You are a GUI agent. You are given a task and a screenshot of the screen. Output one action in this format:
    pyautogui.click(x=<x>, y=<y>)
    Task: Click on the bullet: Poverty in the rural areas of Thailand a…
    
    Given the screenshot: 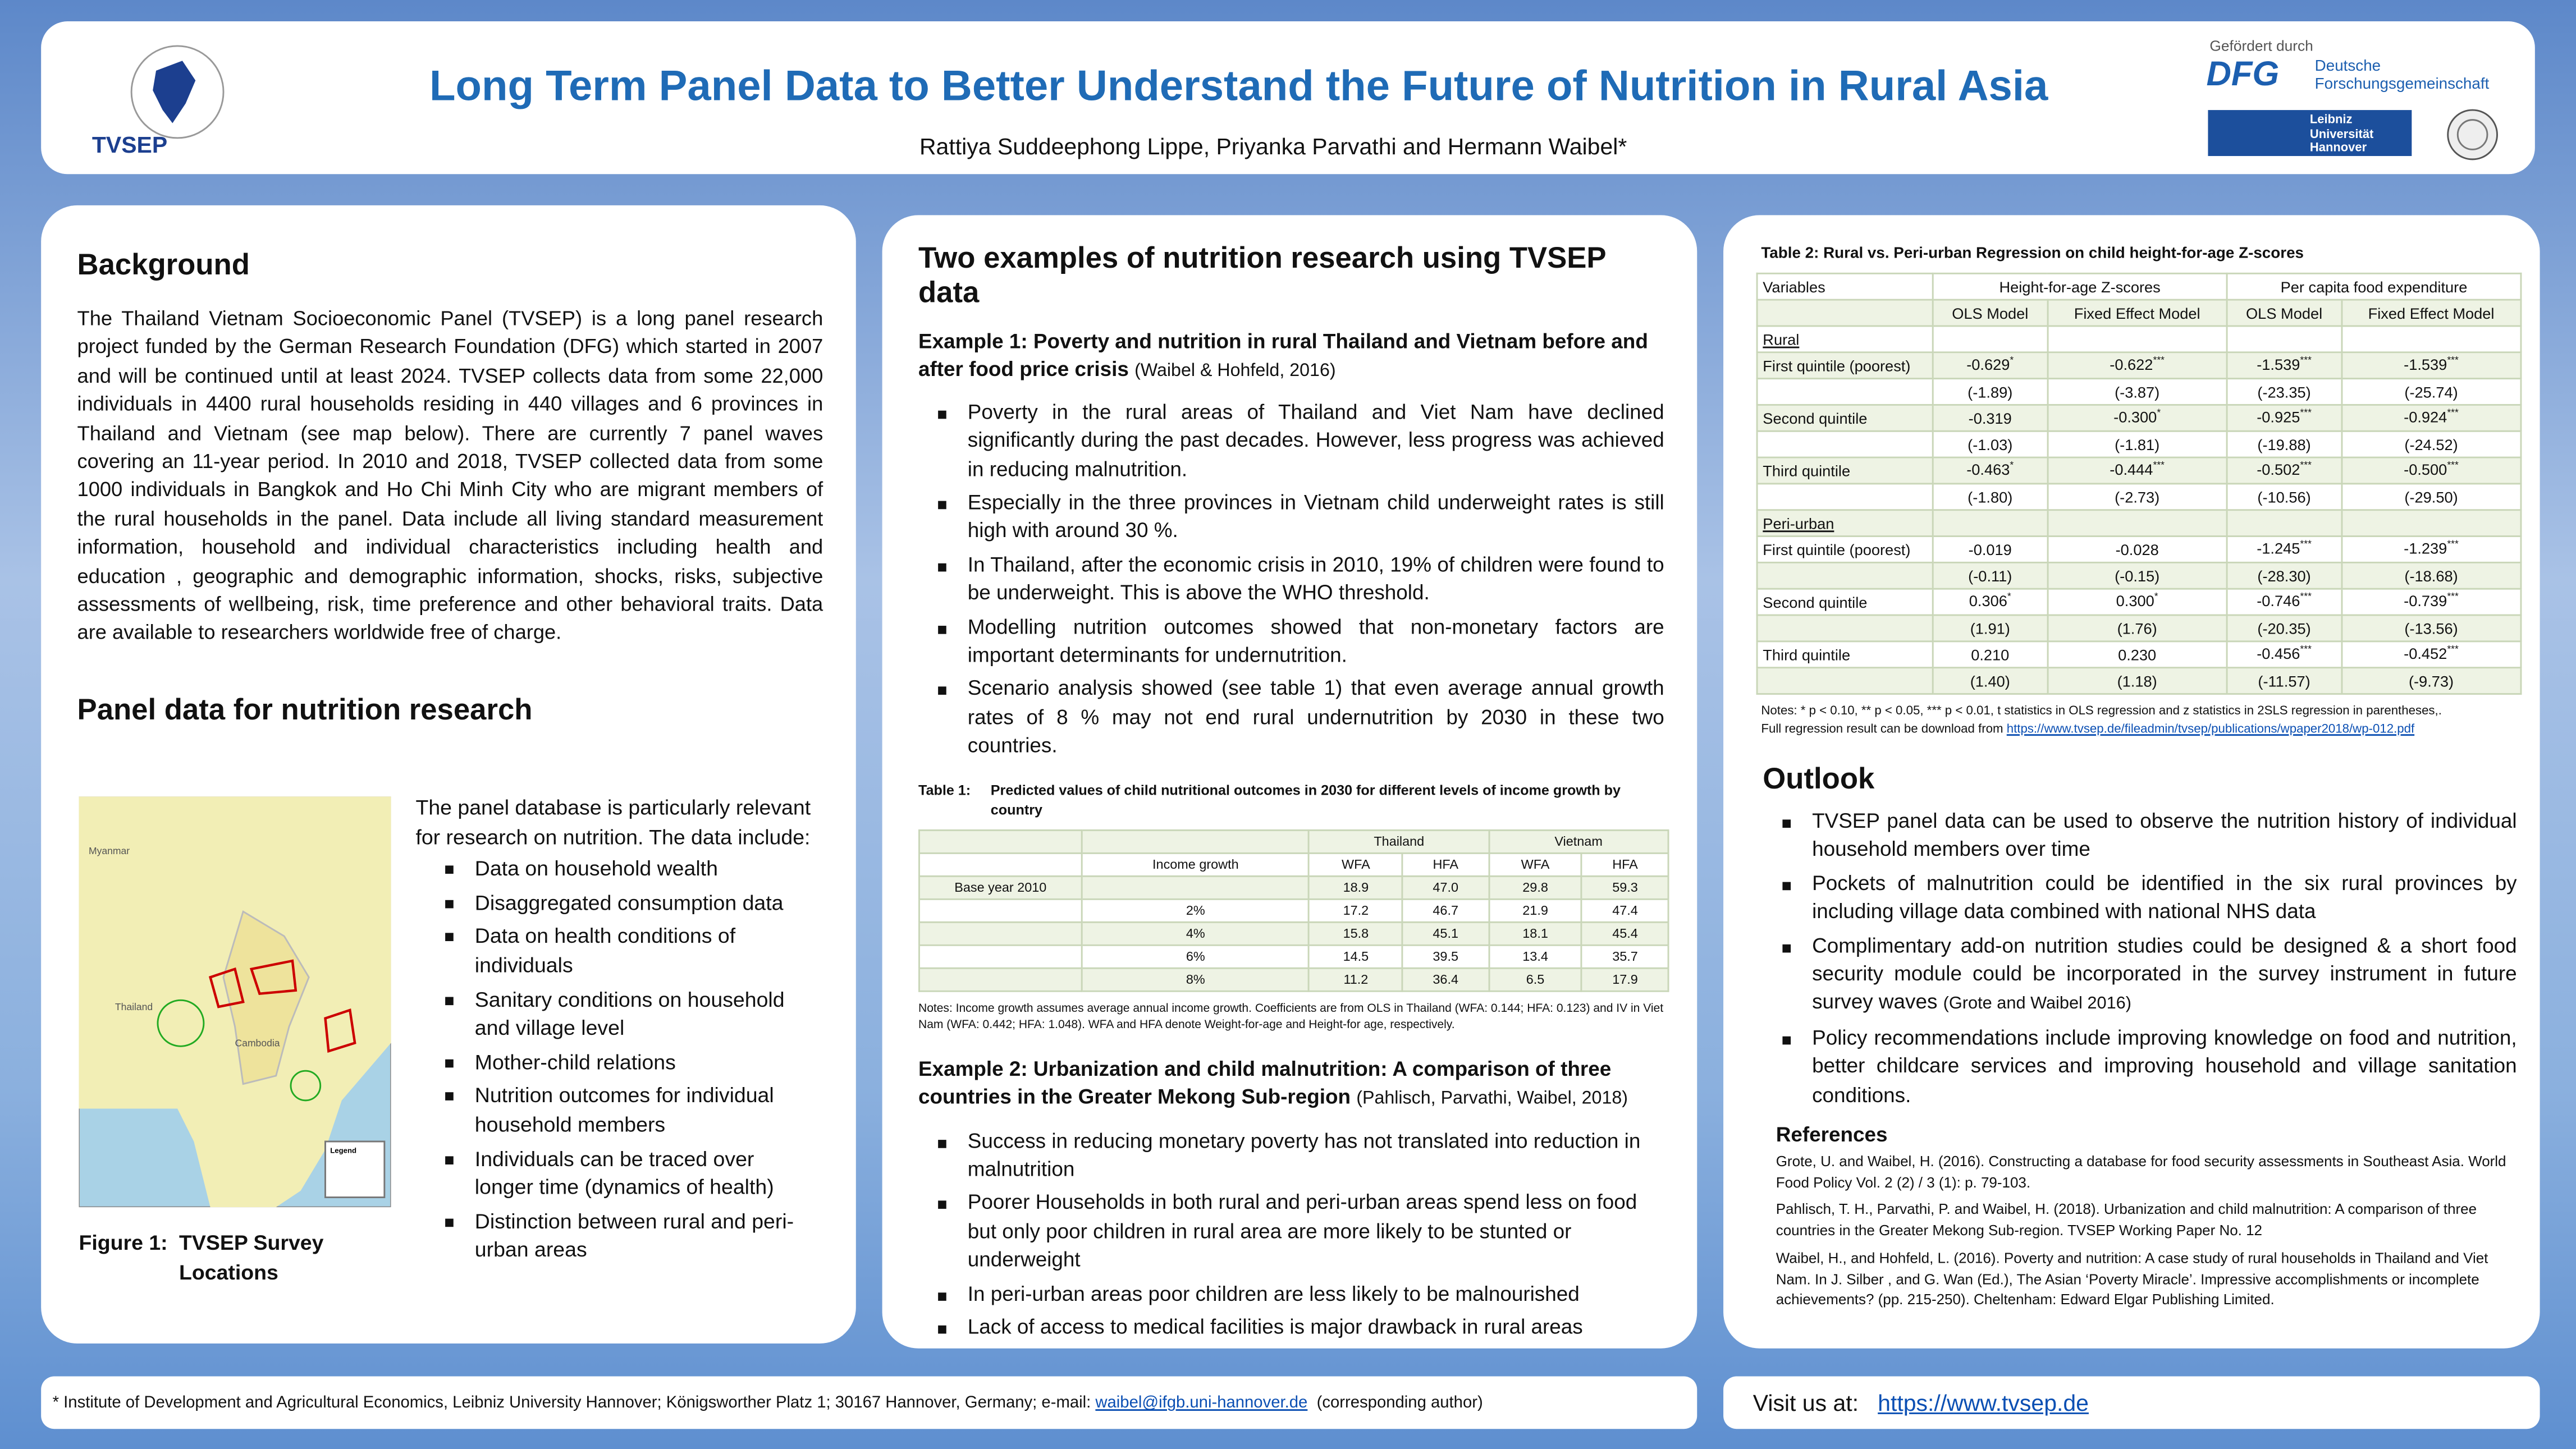 What is the action you would take?
    pyautogui.click(x=1297, y=442)
    